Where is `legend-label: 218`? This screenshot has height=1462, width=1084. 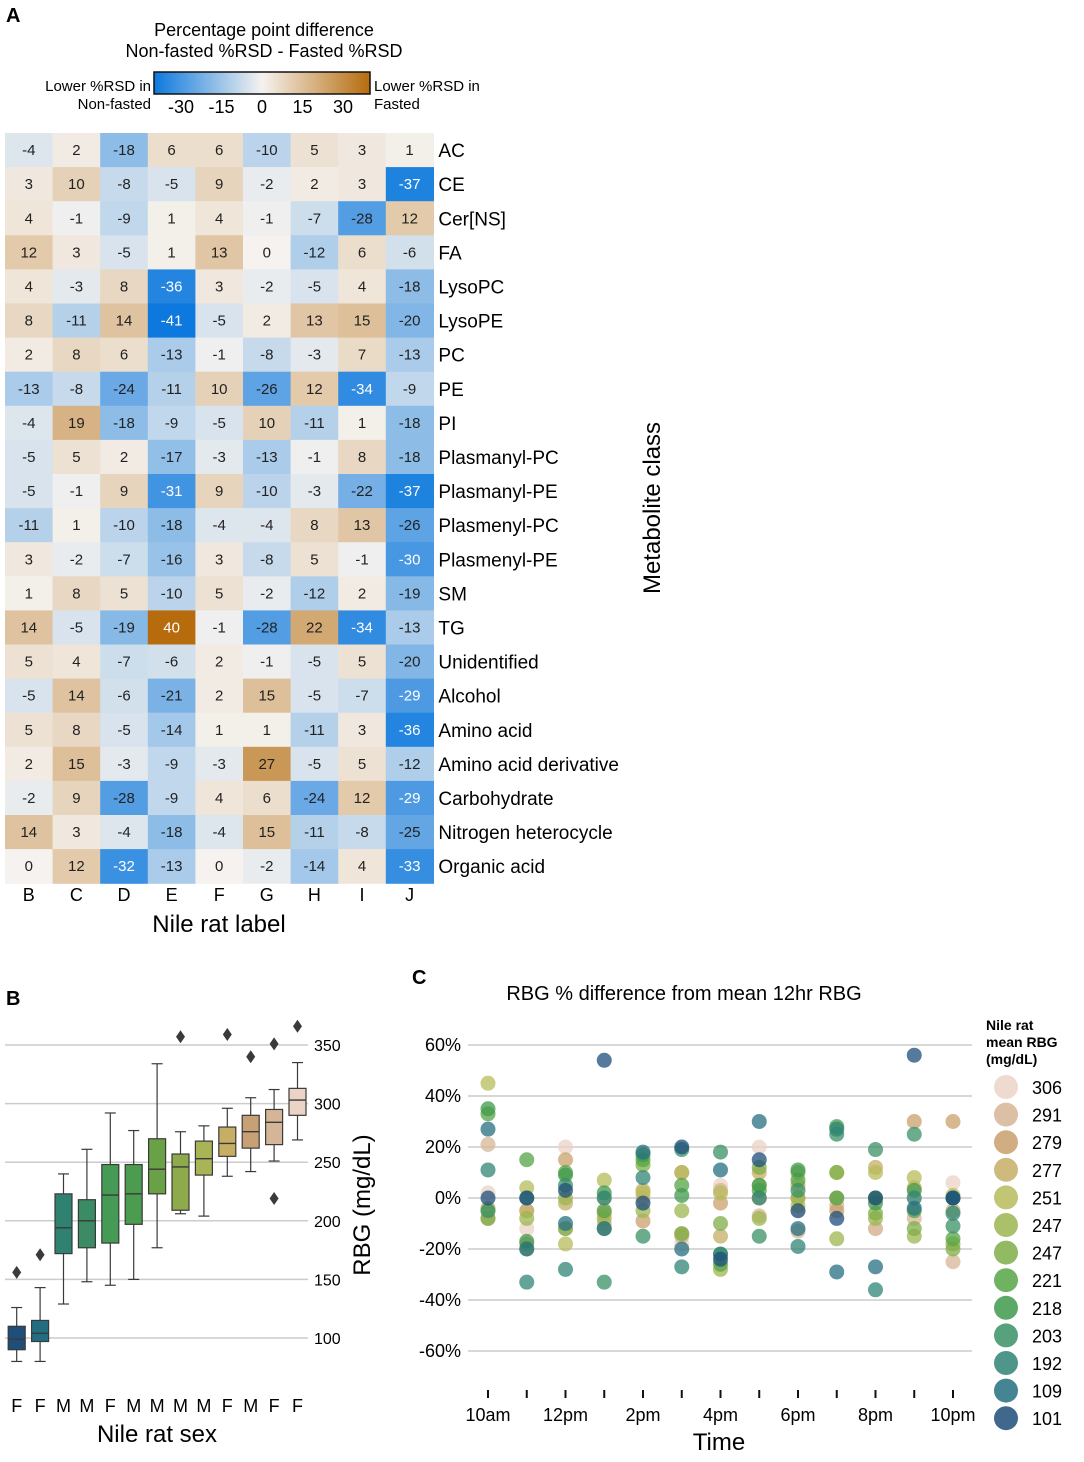 legend-label: 218 is located at coordinates (1047, 1309).